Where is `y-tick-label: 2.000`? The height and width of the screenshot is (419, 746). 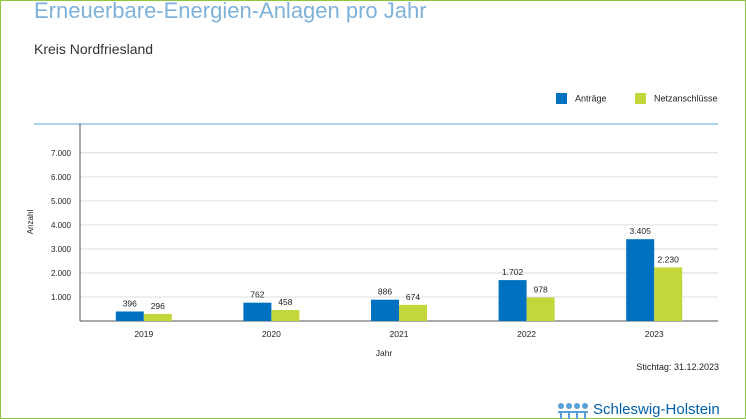
y-tick-label: 2.000 is located at coordinates (61, 273).